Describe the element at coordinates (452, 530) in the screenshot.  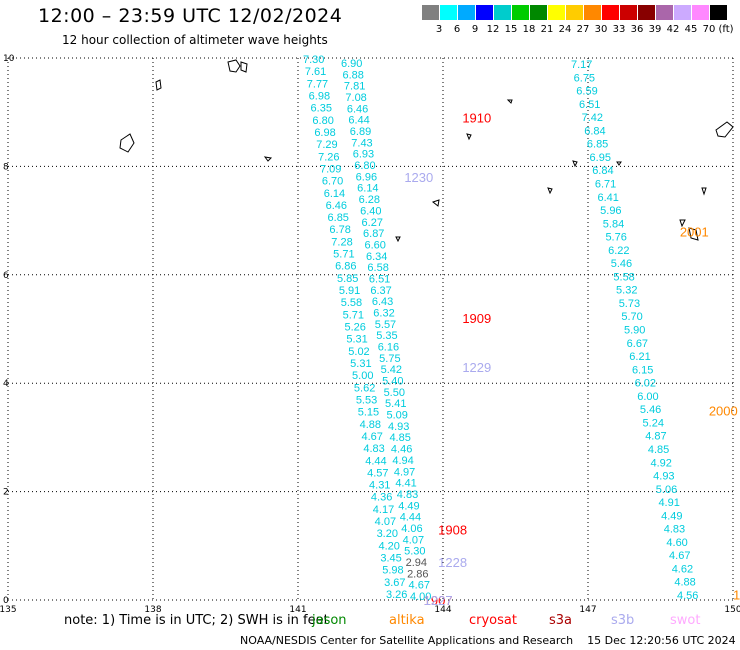
I see `track-pass-label: 1908` at that location.